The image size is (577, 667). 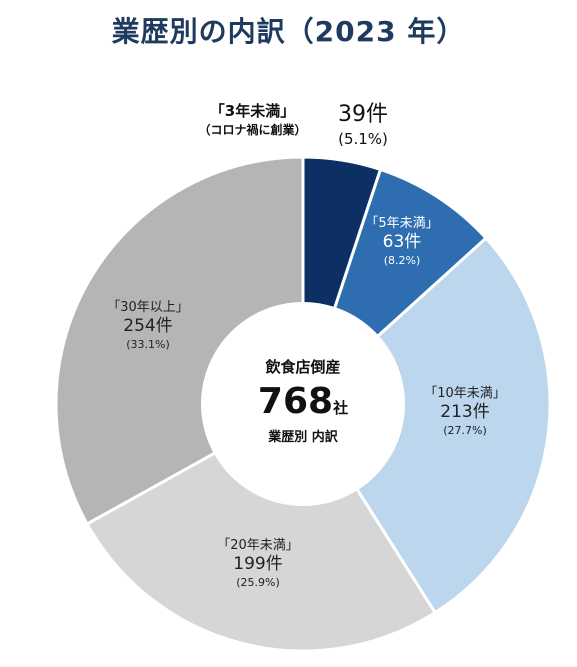 What do you see at coordinates (288, 31) in the screenshot?
I see `chart-title: 業歴別の内訳（2023 年）` at bounding box center [288, 31].